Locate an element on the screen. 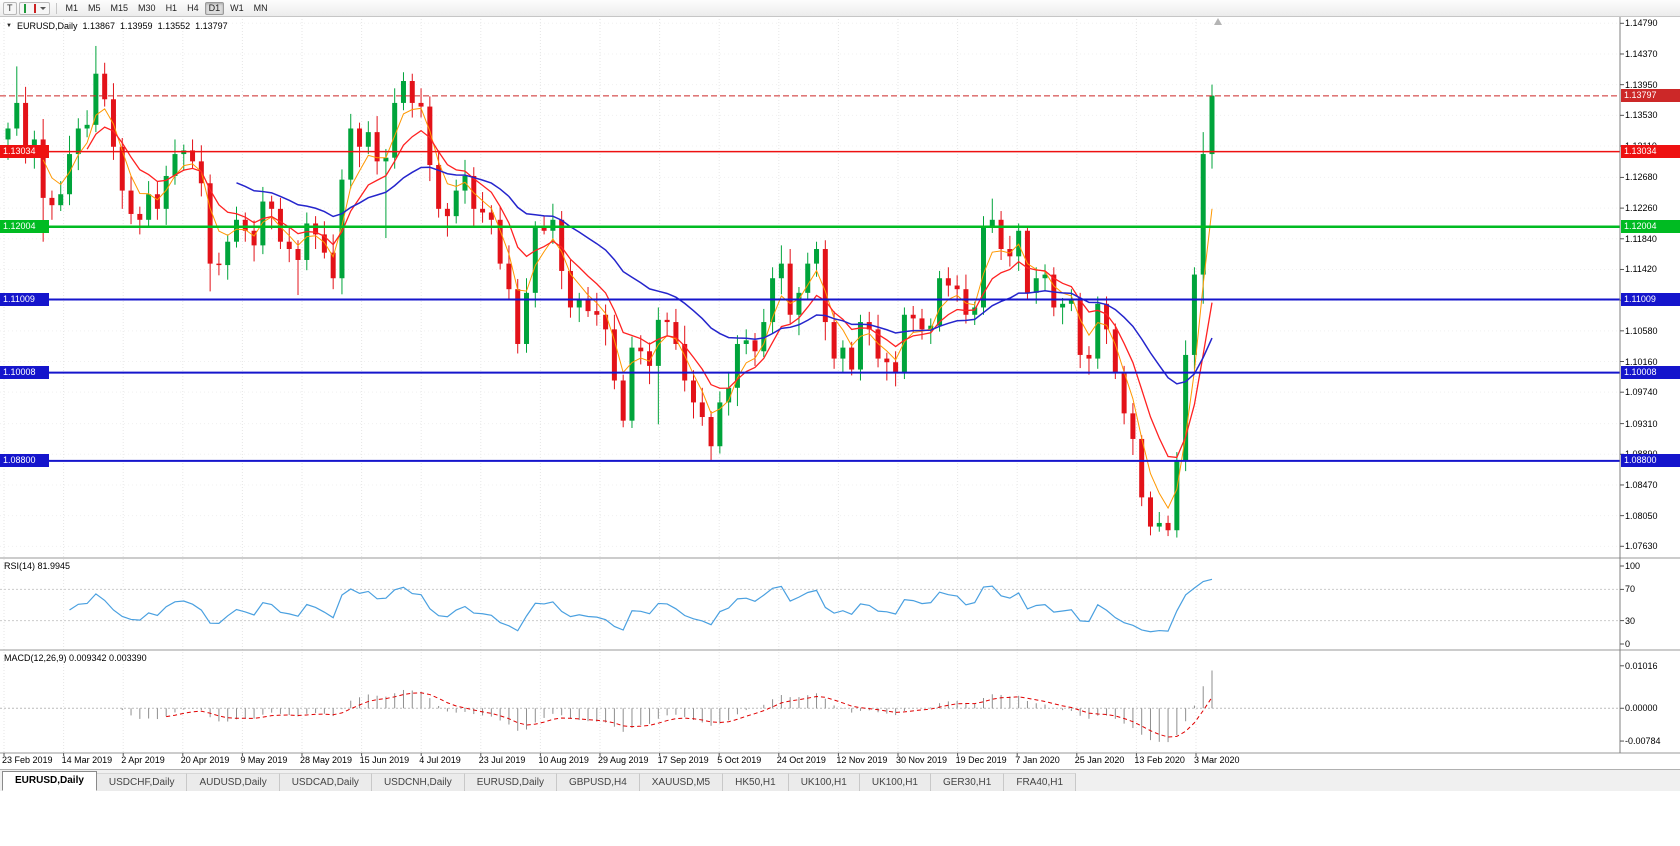  chart-tab: HK50,H1 is located at coordinates (756, 782).